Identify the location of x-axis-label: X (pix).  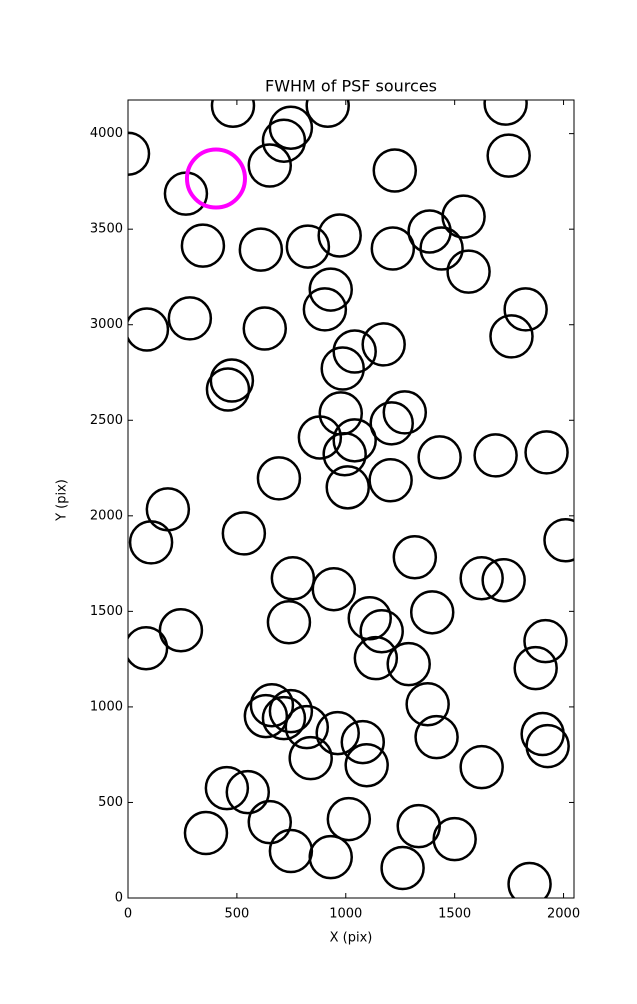
(351, 938).